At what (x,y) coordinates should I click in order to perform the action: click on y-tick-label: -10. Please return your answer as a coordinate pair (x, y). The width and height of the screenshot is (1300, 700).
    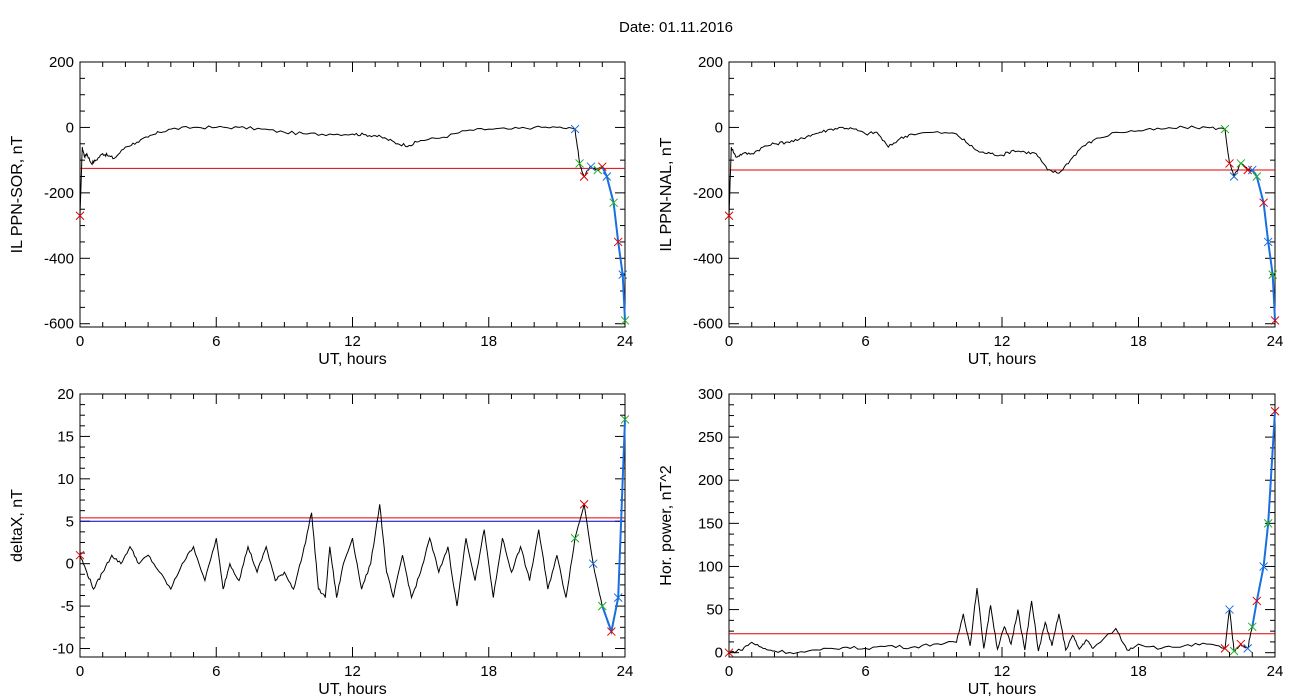
    Looking at the image, I should click on (63, 649).